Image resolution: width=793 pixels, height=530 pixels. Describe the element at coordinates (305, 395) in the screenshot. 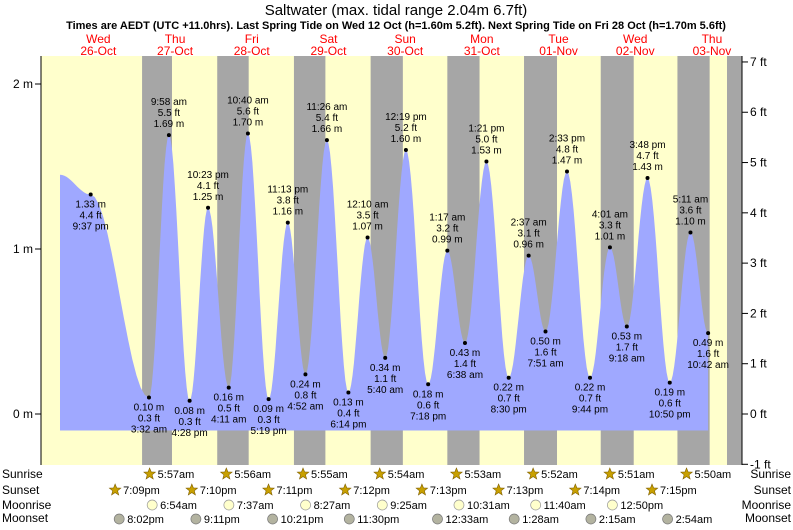

I see `tide-height-ft: 0.8 ft` at that location.